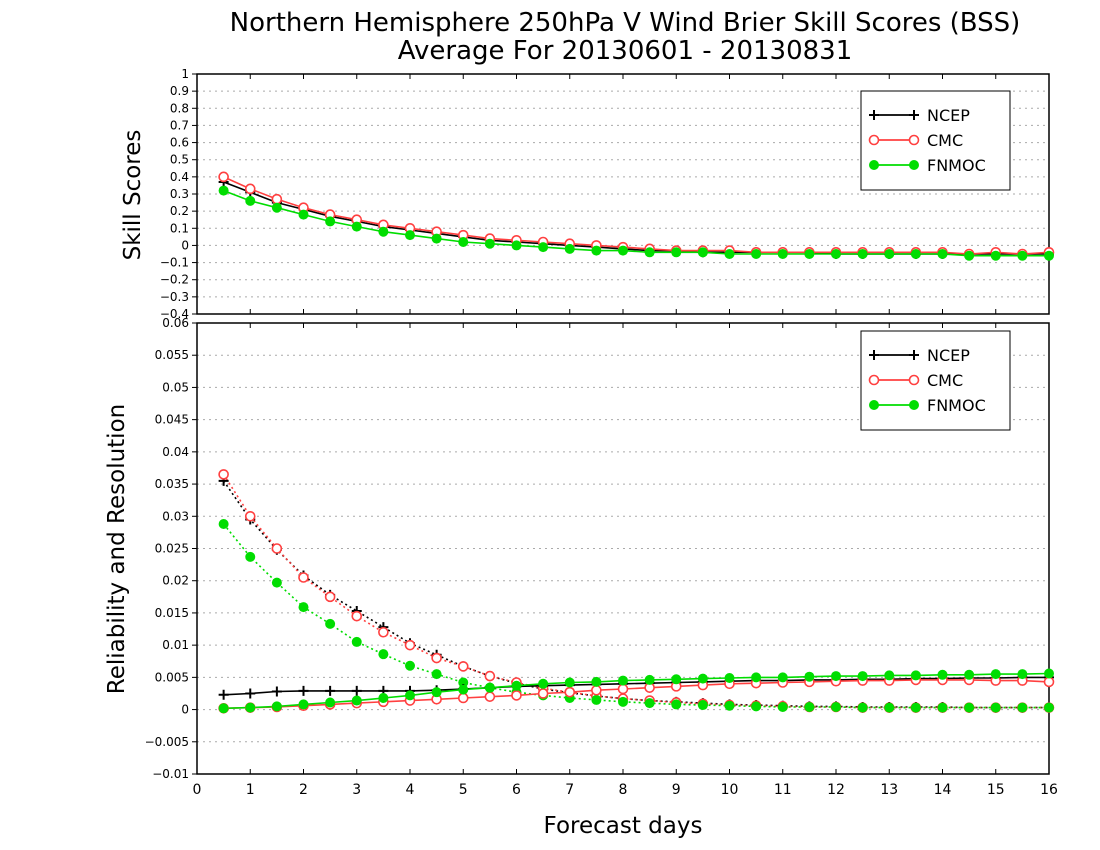 The image size is (1100, 850). What do you see at coordinates (516, 790) in the screenshot?
I see `x-tick-label: 6` at bounding box center [516, 790].